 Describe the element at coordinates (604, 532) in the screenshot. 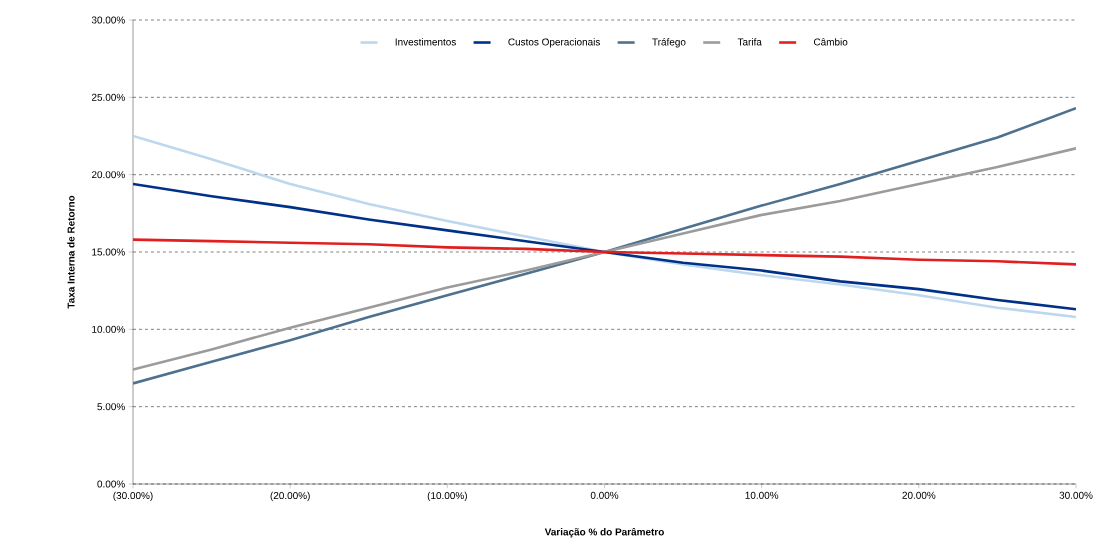

I see `x-axis-title: Variação % do Parâmetro` at that location.